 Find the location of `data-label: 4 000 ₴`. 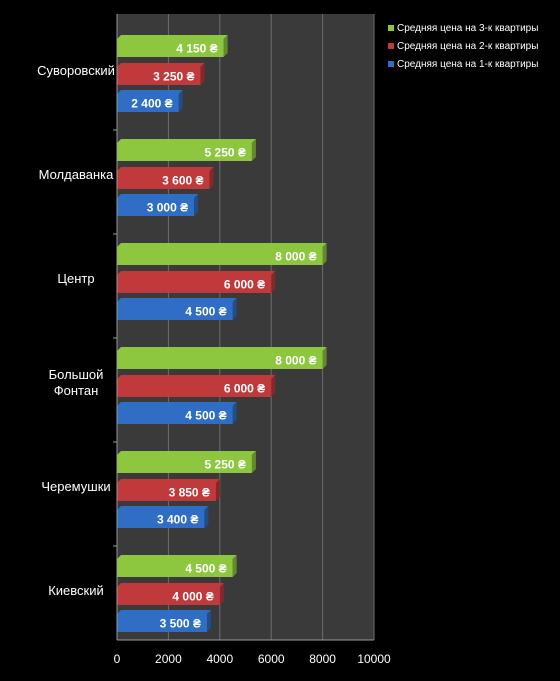

data-label: 4 000 ₴ is located at coordinates (192, 597).